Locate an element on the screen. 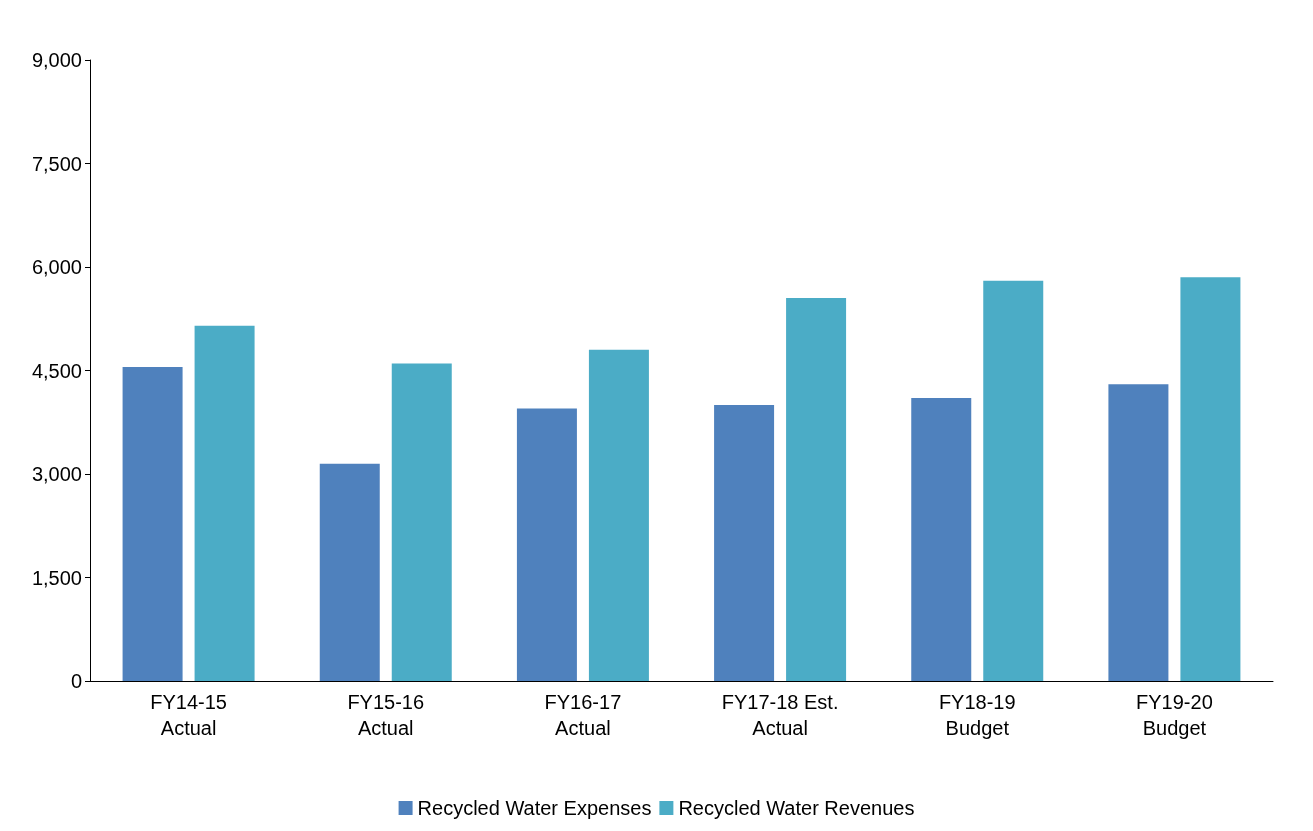  x-tick-label: FY18-19 Budget is located at coordinates (977, 715).